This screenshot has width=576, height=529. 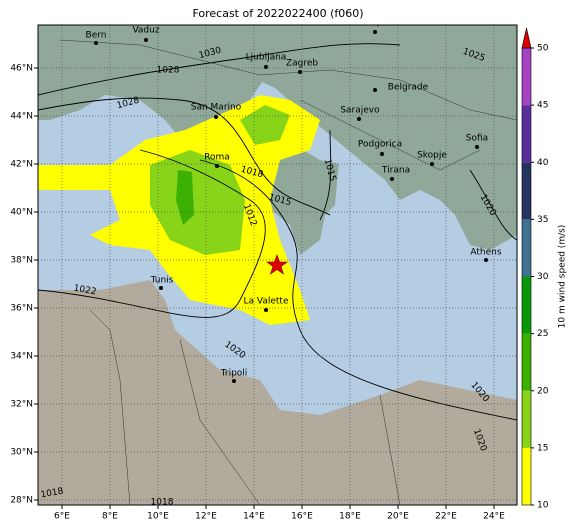 I want to click on lat-tick-label: 32°N, so click(x=21, y=405).